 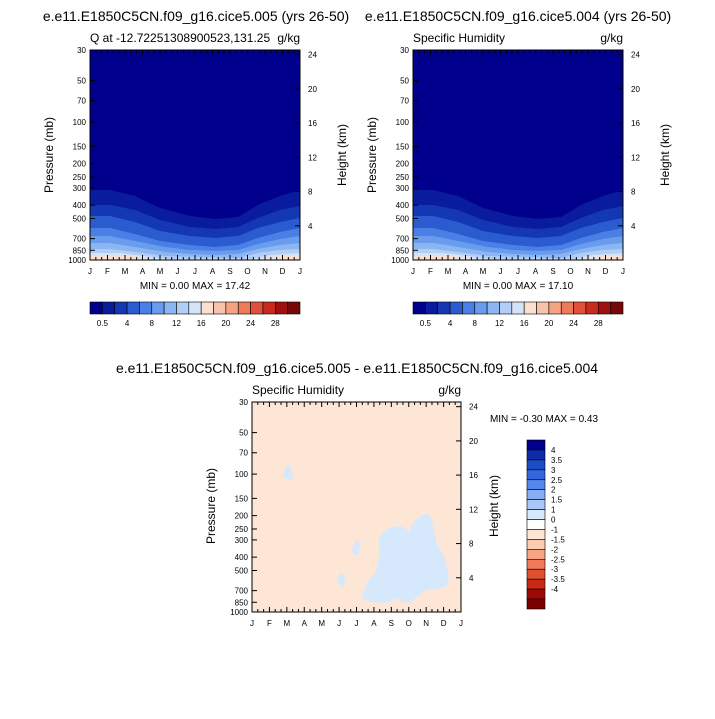 I want to click on panel-2-colorbar: 0.5 4 8 12 16 20 24 28, so click(x=518, y=314).